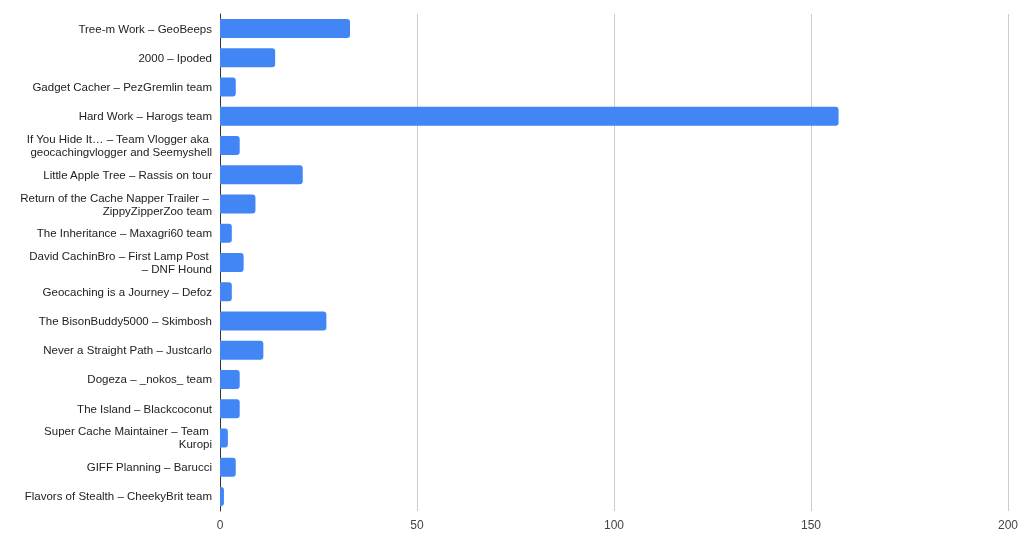 This screenshot has width=1024, height=541. What do you see at coordinates (145, 28) in the screenshot?
I see `y-tick-label: Tree-m Work – GeoBeeps` at bounding box center [145, 28].